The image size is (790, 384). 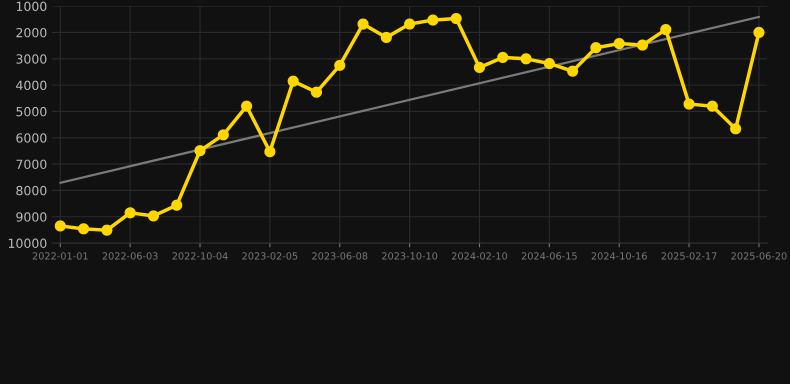 I want to click on y-tick-label: 8000, so click(x=31, y=191).